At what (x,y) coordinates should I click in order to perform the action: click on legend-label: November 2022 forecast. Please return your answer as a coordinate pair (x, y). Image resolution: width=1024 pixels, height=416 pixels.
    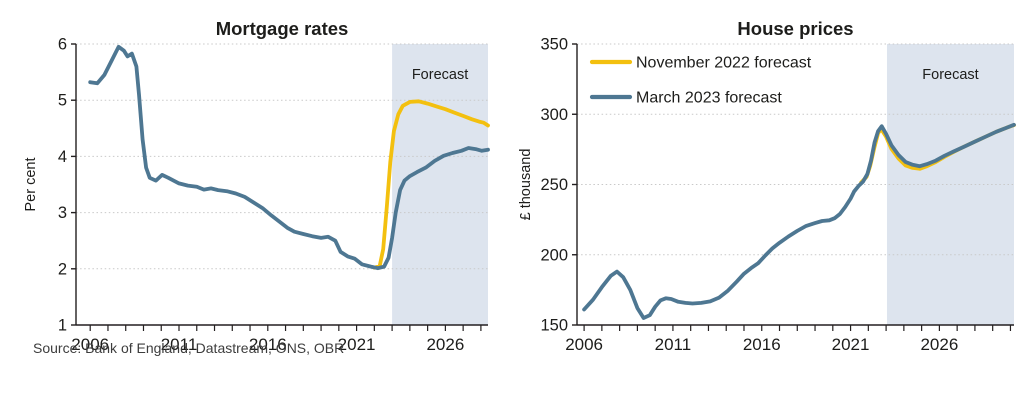
    Looking at the image, I should click on (724, 63).